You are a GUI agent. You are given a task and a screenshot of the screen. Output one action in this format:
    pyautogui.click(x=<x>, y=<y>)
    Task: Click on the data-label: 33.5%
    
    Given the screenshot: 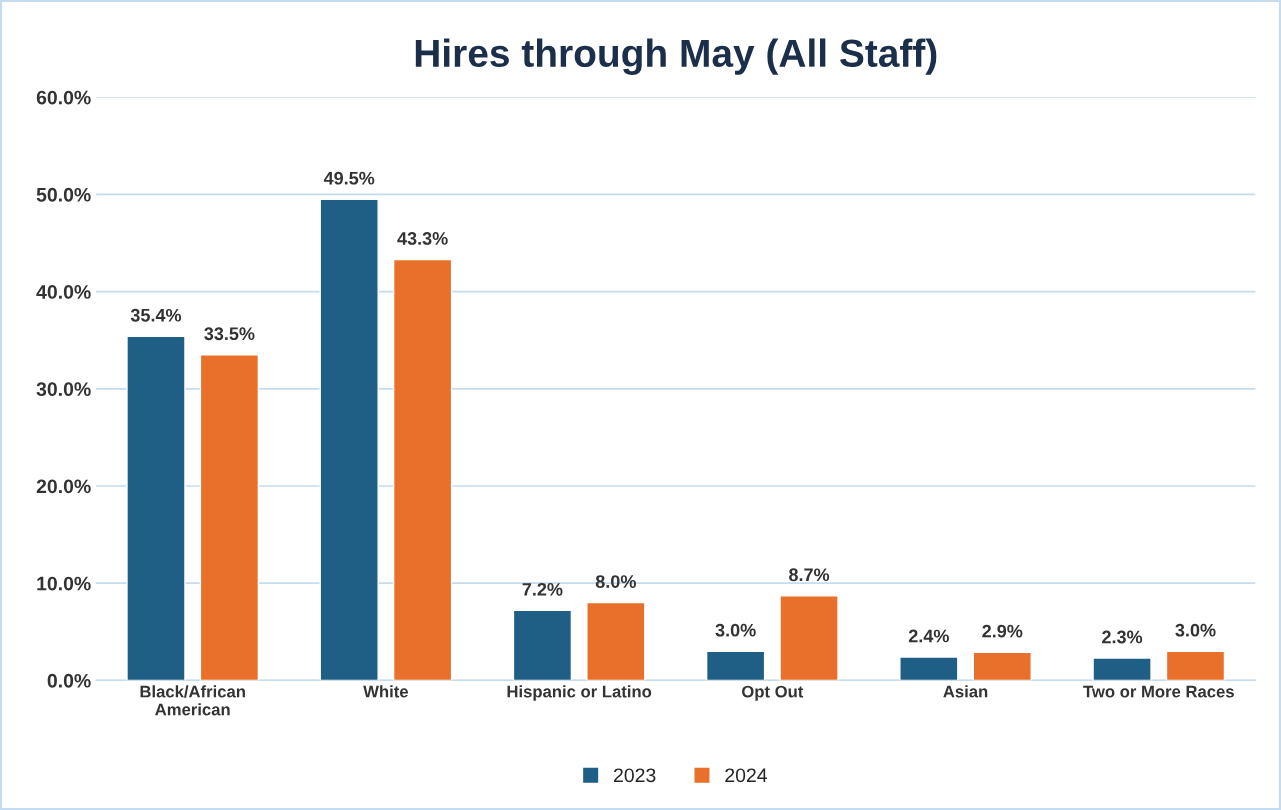 What is the action you would take?
    pyautogui.click(x=229, y=334)
    